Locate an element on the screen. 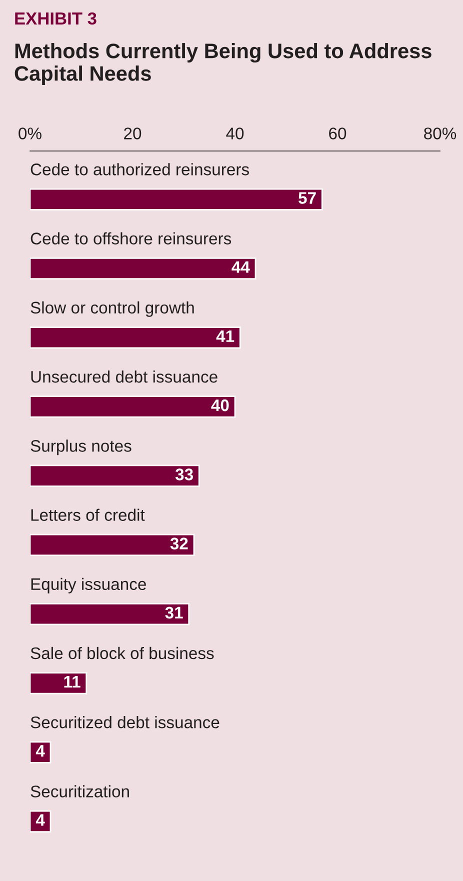 The width and height of the screenshot is (463, 881). y-tick-label: Unsecured debt issuance is located at coordinates (124, 376).